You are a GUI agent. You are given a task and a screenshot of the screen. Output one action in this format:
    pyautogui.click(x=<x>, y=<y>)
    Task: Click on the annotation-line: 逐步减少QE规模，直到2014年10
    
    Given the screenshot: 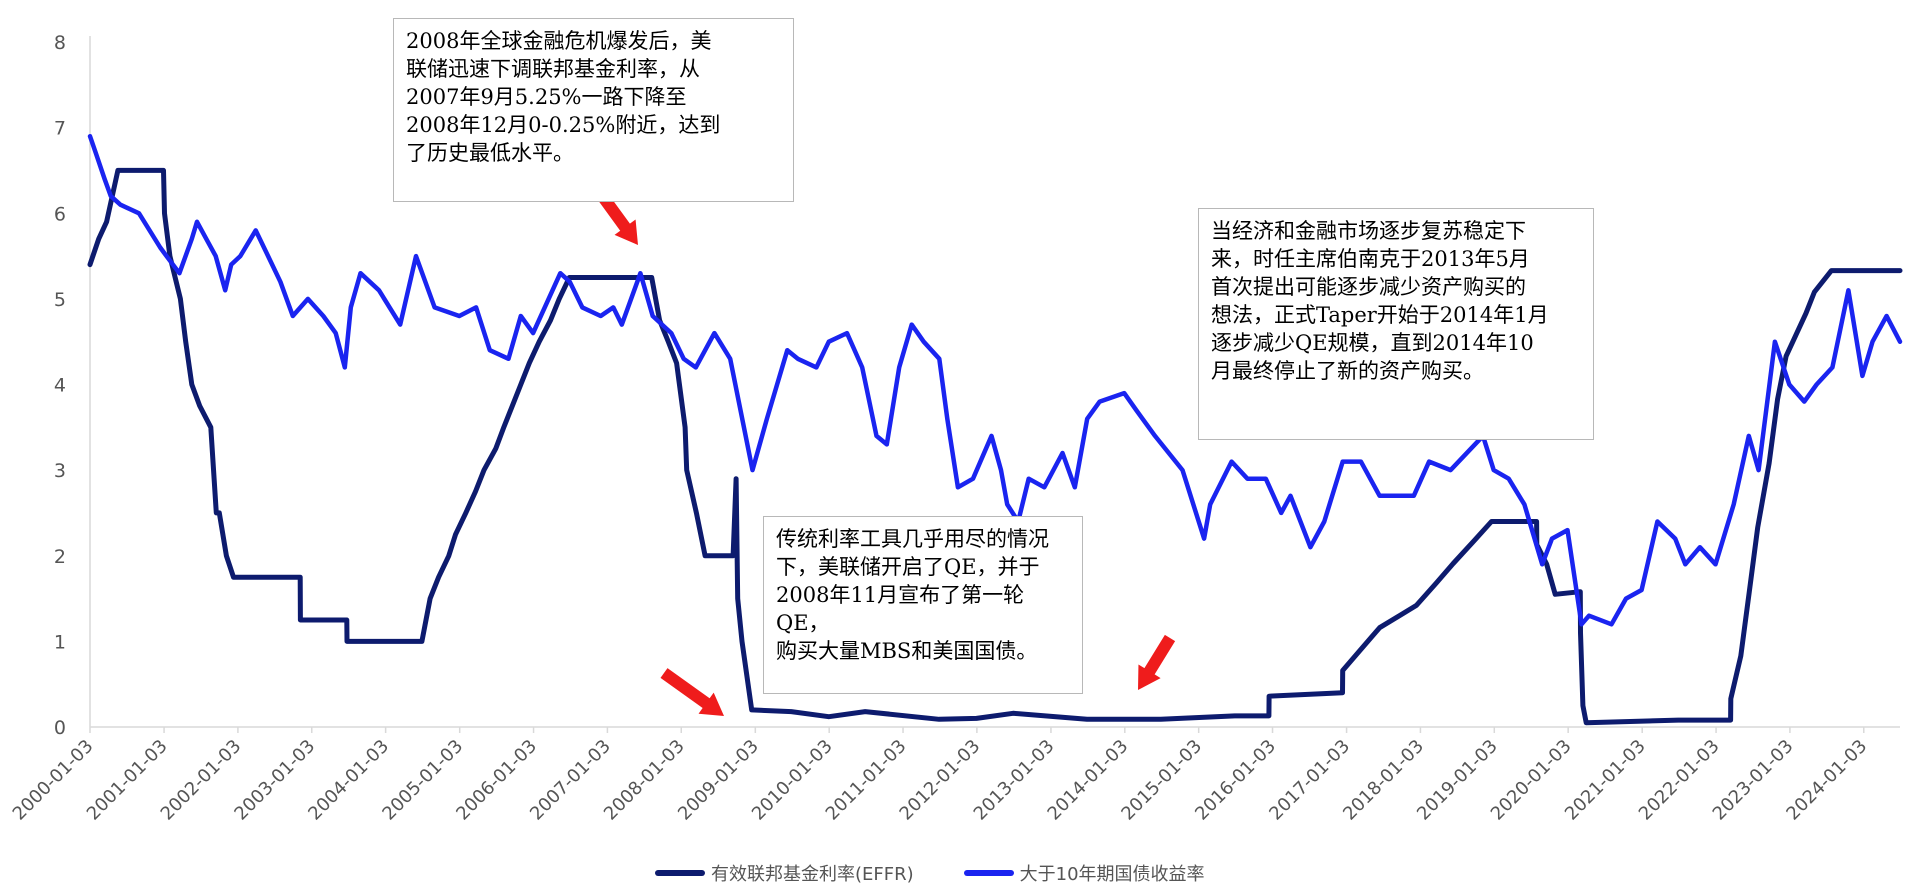 What is the action you would take?
    pyautogui.click(x=1372, y=343)
    